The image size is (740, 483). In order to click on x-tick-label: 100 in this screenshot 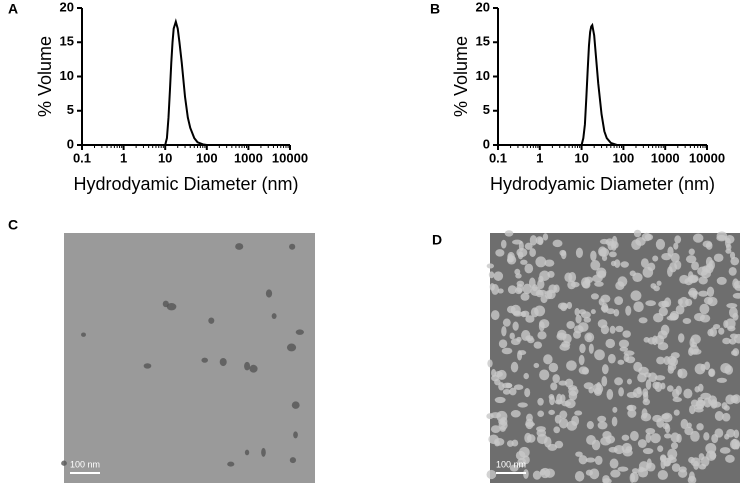, I will do `click(207, 157)`.